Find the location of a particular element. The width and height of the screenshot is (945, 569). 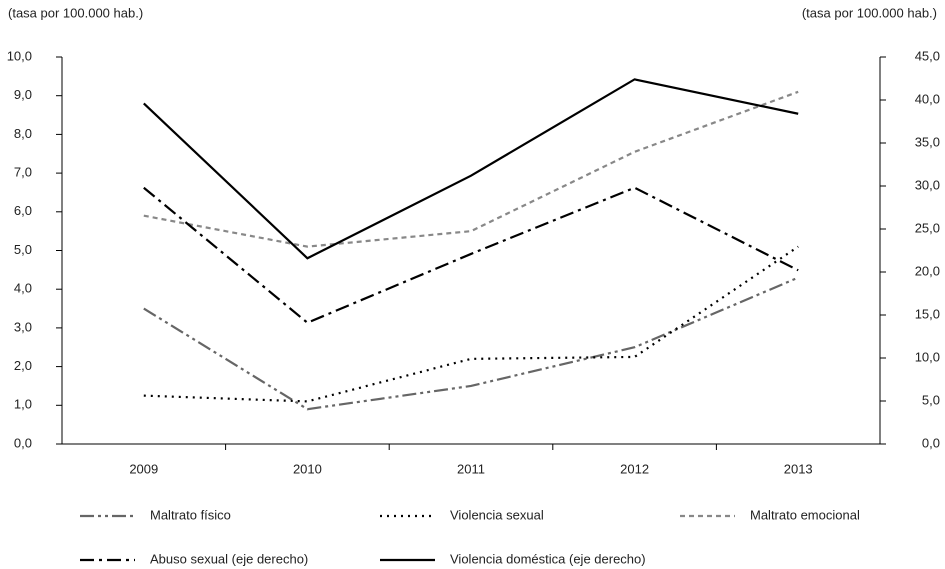

x-tick-label: 2013 is located at coordinates (798, 468).